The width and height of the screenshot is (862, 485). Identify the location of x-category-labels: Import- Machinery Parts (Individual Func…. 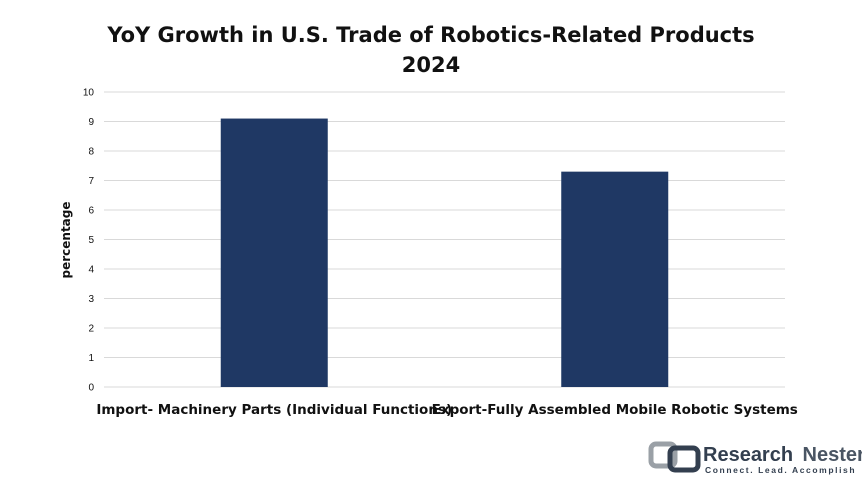
(447, 410).